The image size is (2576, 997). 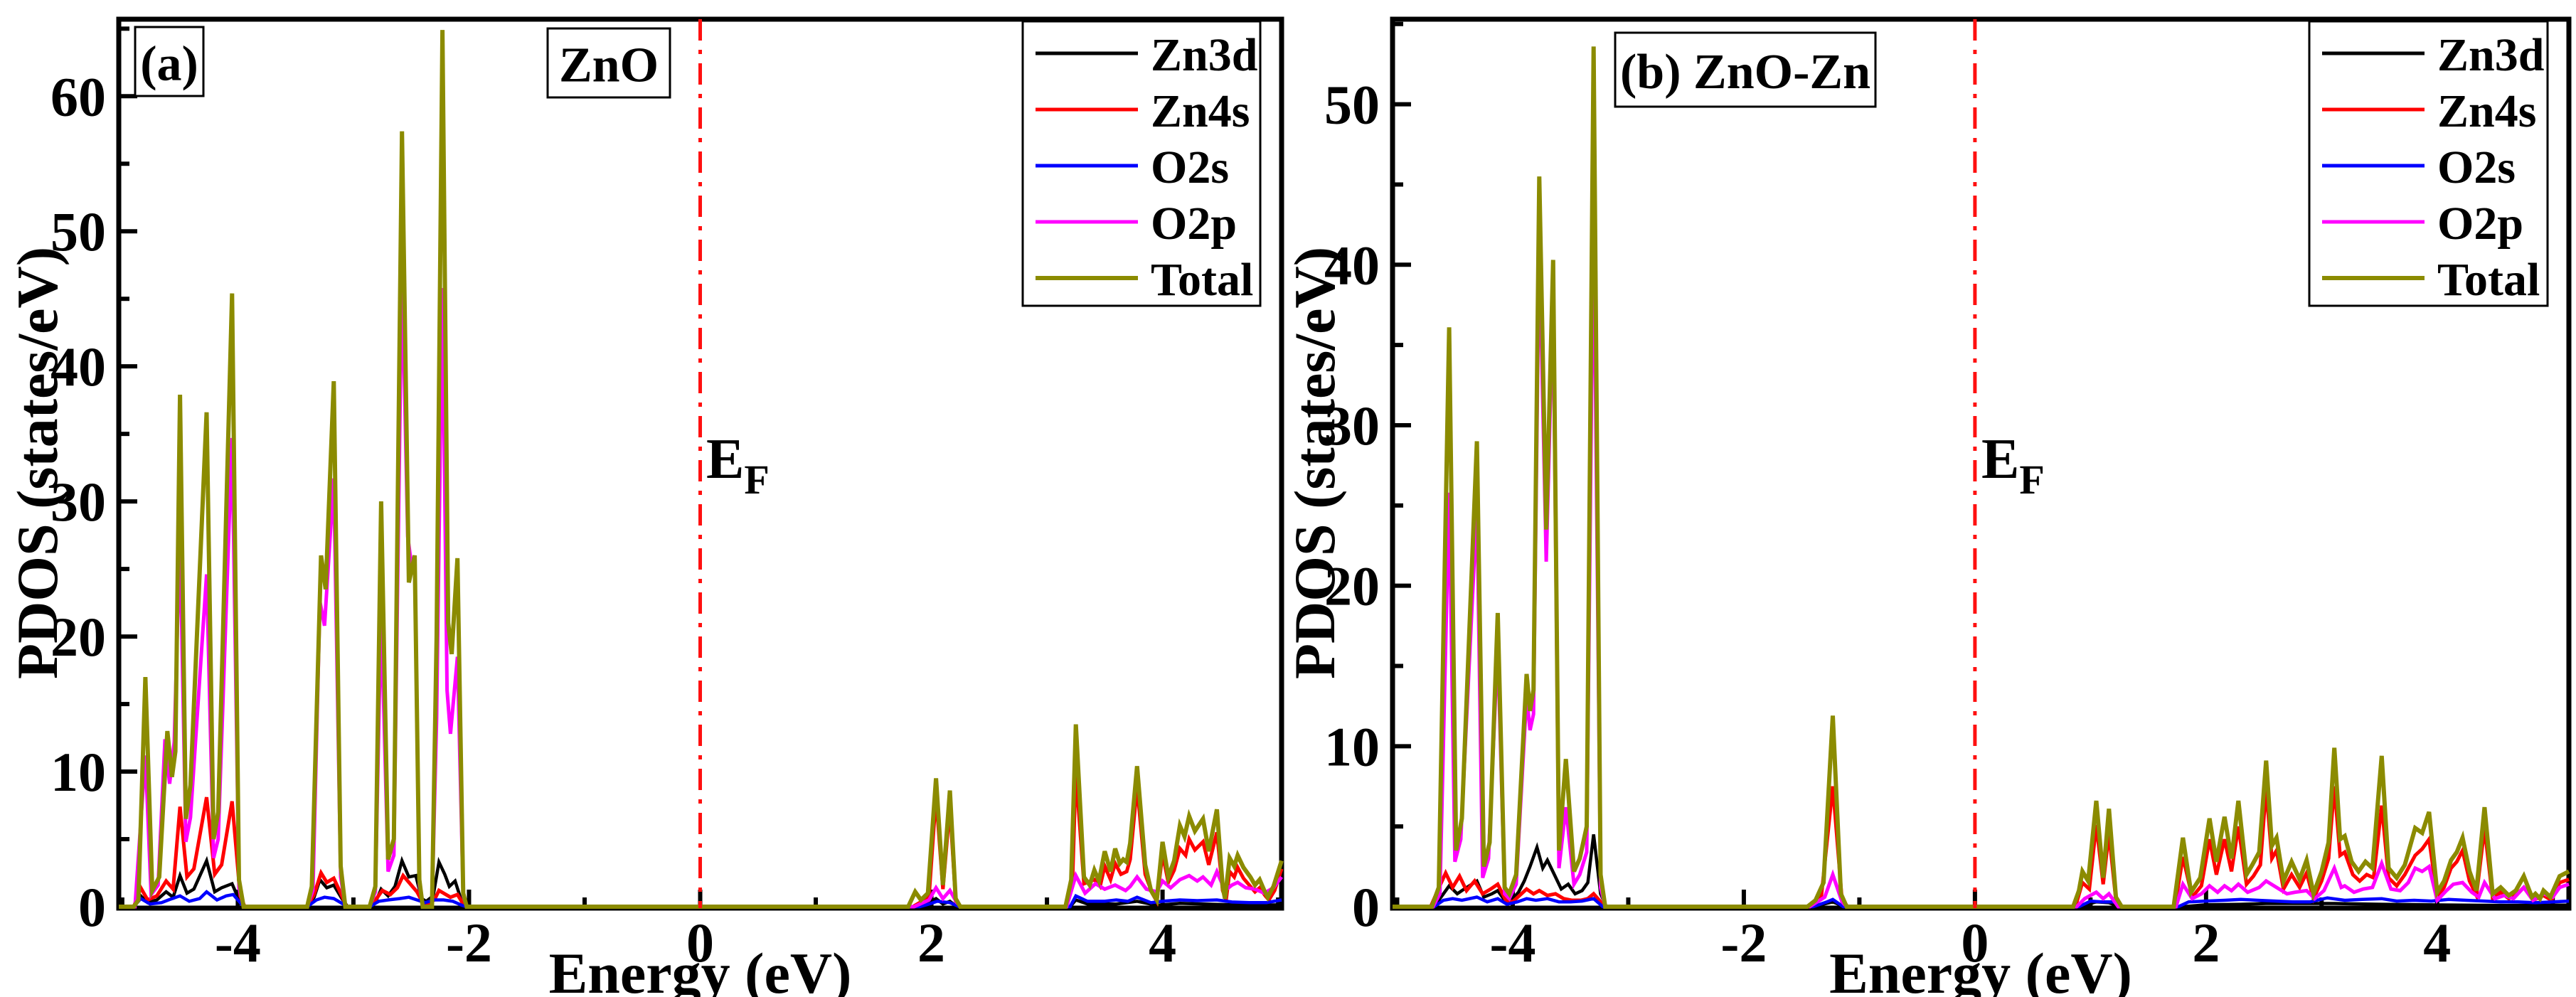 I want to click on y-tick-label: 60, so click(x=78, y=96).